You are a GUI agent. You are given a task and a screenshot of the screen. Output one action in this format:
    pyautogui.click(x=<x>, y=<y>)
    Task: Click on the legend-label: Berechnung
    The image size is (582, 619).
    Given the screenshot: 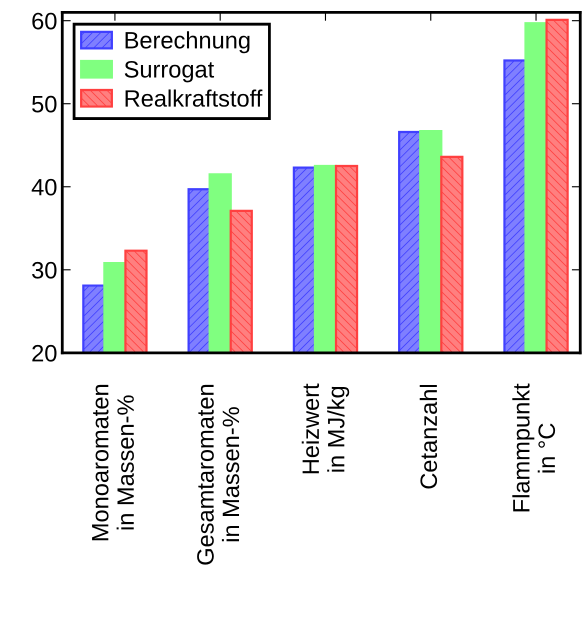 What is the action you would take?
    pyautogui.click(x=188, y=42)
    